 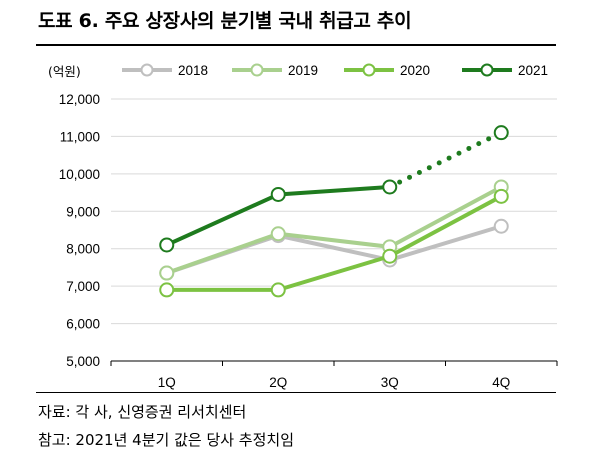 I want to click on chart-title: 도표 6. 주요 상장사의 분기별 국내 취급고 추이, so click(x=225, y=21).